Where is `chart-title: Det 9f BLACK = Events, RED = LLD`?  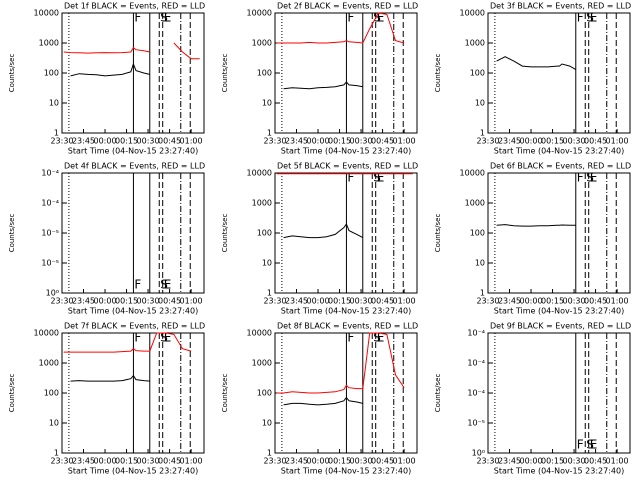 chart-title: Det 9f BLACK = Events, RED = LLD is located at coordinates (560, 326).